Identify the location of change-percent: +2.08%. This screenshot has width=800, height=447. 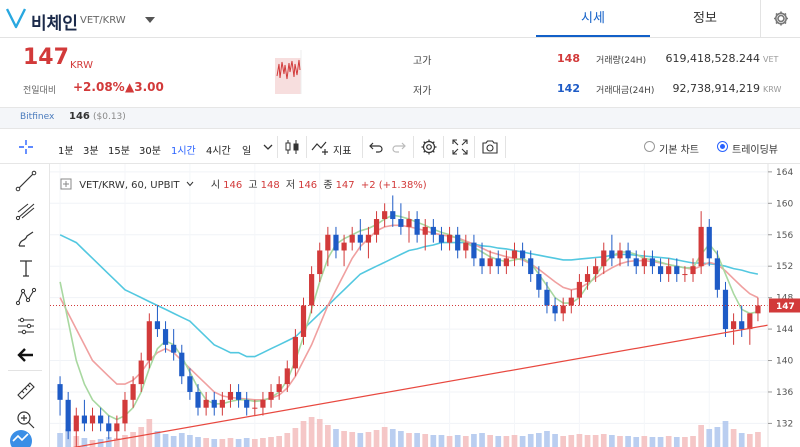
(99, 87).